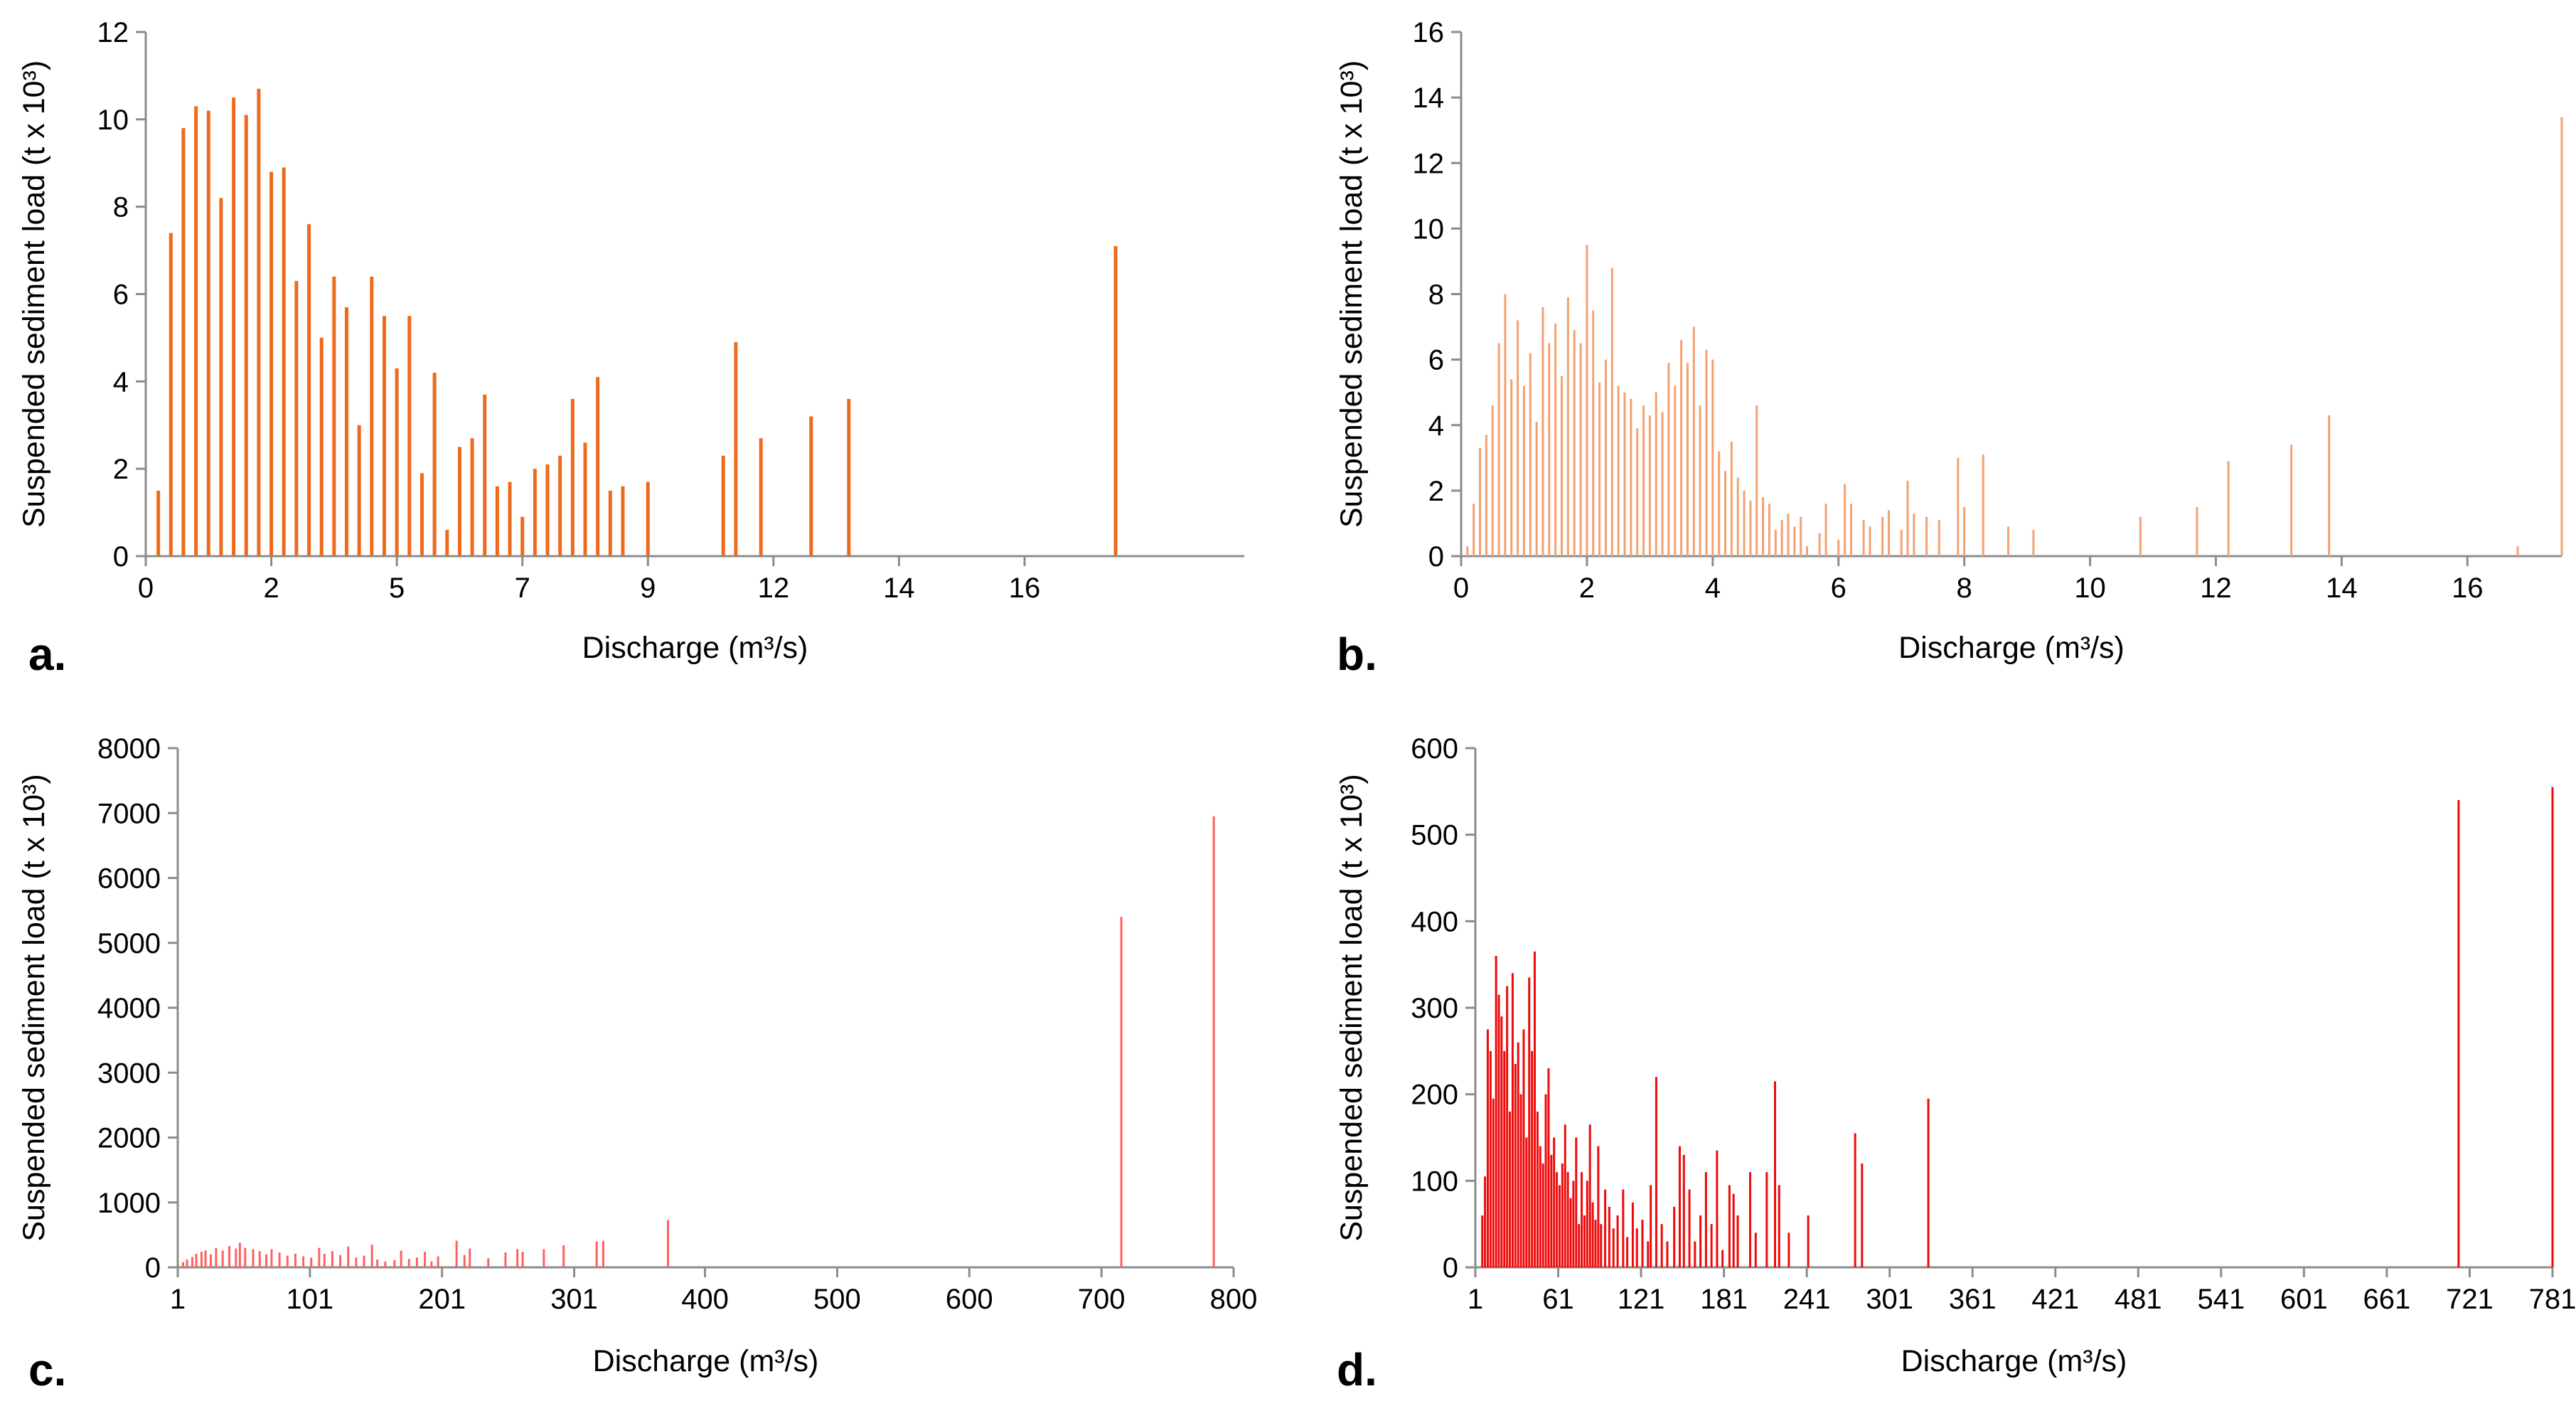 Image resolution: width=2576 pixels, height=1411 pixels. I want to click on y-tick-label: 1000, so click(129, 1203).